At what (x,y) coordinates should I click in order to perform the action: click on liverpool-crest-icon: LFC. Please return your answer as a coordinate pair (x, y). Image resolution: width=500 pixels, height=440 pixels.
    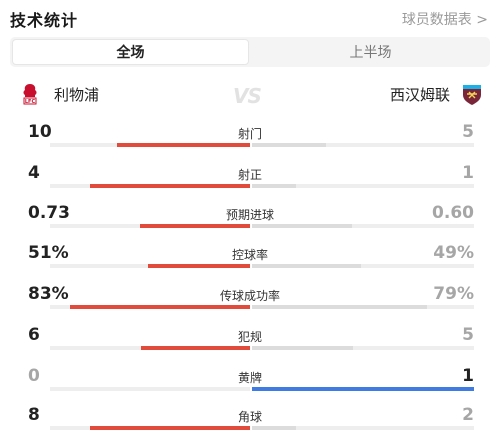
    Looking at the image, I should click on (30, 94).